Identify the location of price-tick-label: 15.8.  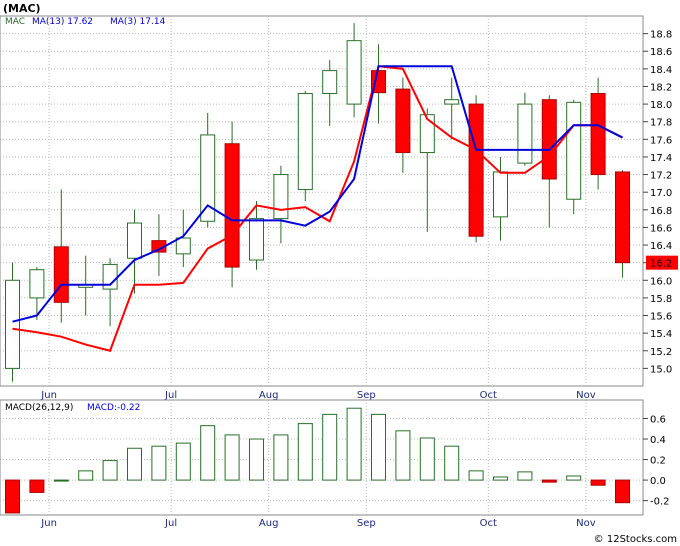
(661, 299).